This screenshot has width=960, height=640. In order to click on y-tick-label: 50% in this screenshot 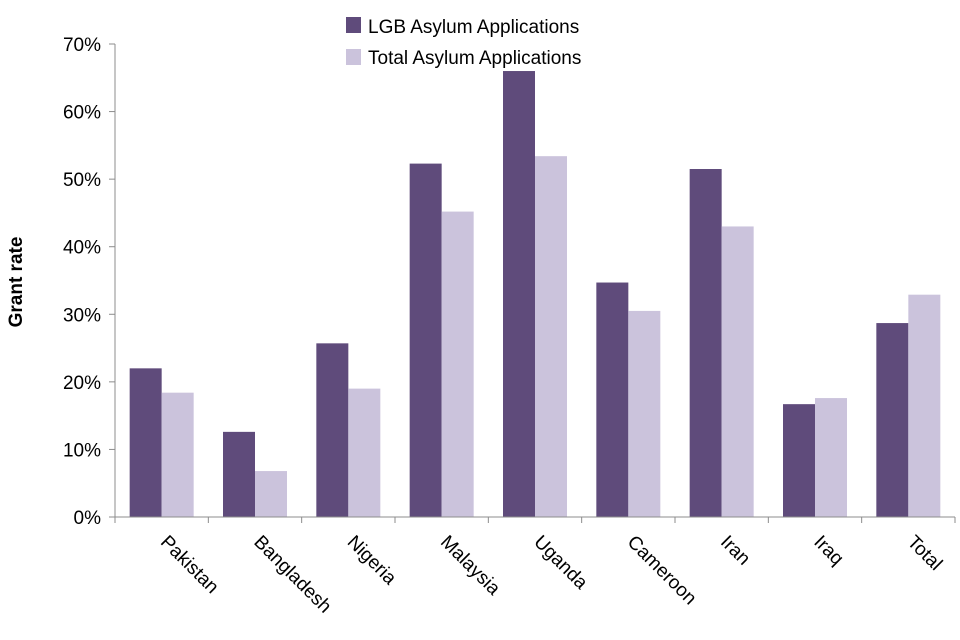, I will do `click(82, 180)`.